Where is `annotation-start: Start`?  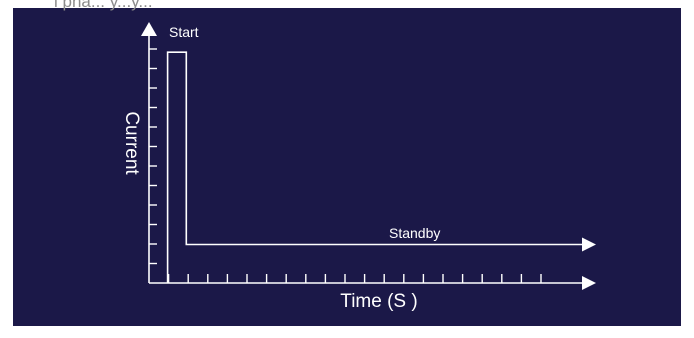
annotation-start: Start is located at coordinates (184, 32).